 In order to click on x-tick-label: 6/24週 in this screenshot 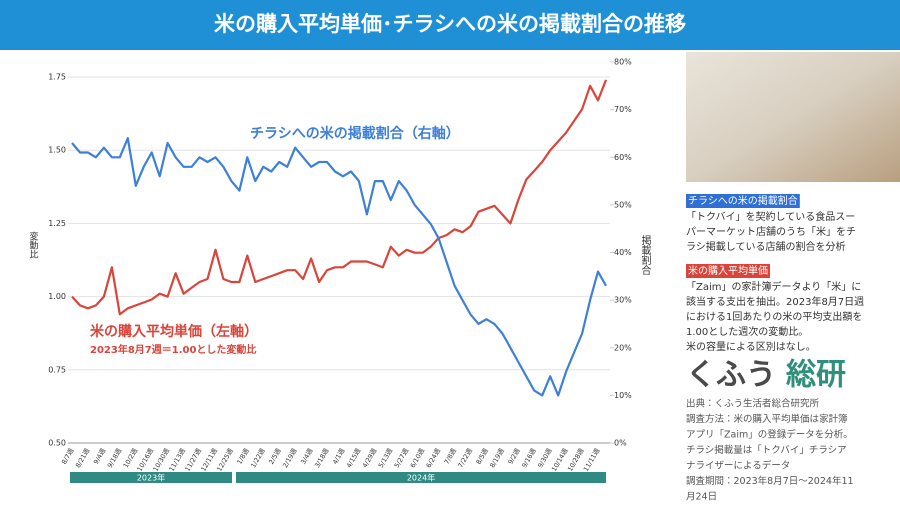, I will do `click(433, 457)`.